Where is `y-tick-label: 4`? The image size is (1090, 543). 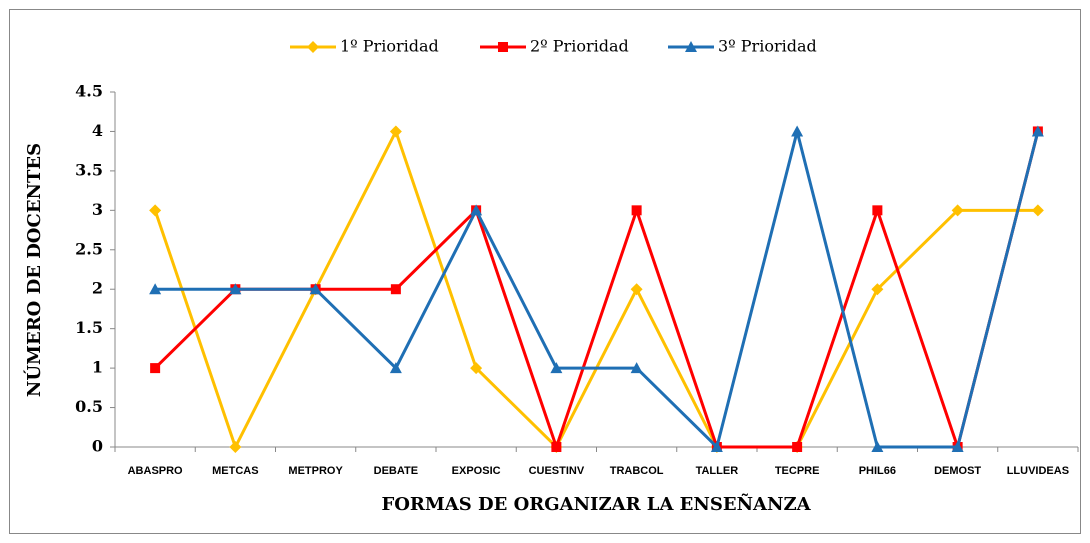 y-tick-label: 4 is located at coordinates (97, 130).